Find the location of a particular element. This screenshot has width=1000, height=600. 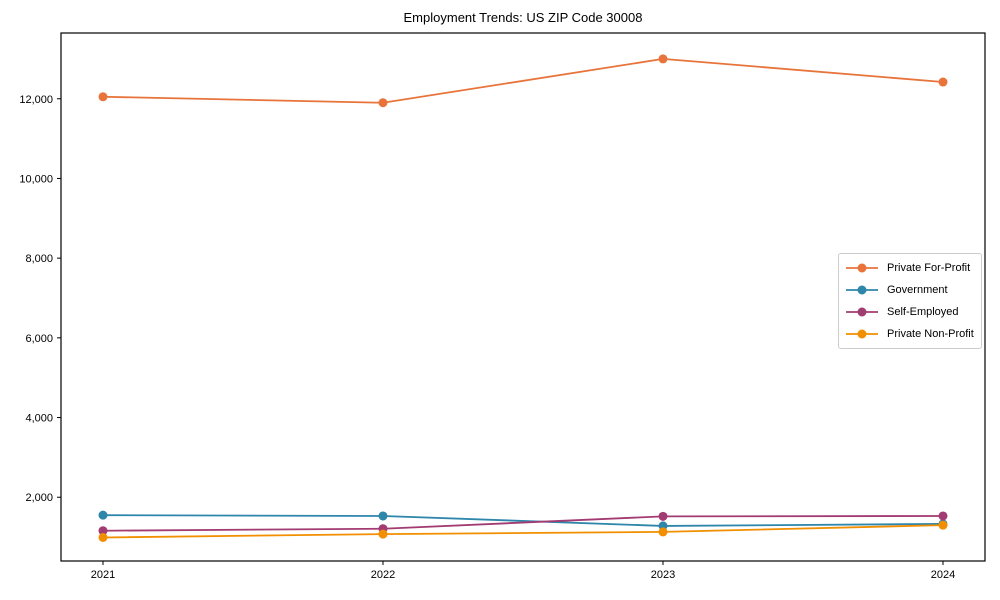

x-axis-tick-label: 2021 is located at coordinates (103, 575).